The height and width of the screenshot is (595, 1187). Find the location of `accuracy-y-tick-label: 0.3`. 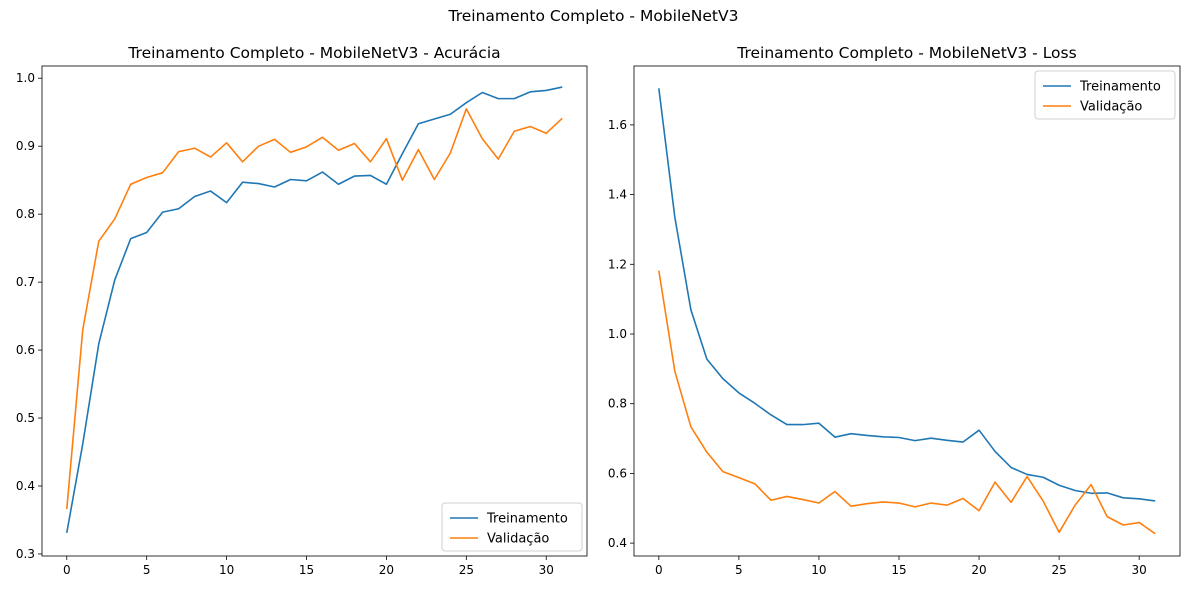

accuracy-y-tick-label: 0.3 is located at coordinates (25, 554).